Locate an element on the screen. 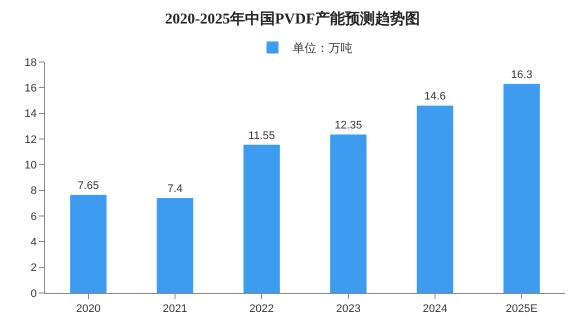  y-tick-label: 6 is located at coordinates (33, 216).